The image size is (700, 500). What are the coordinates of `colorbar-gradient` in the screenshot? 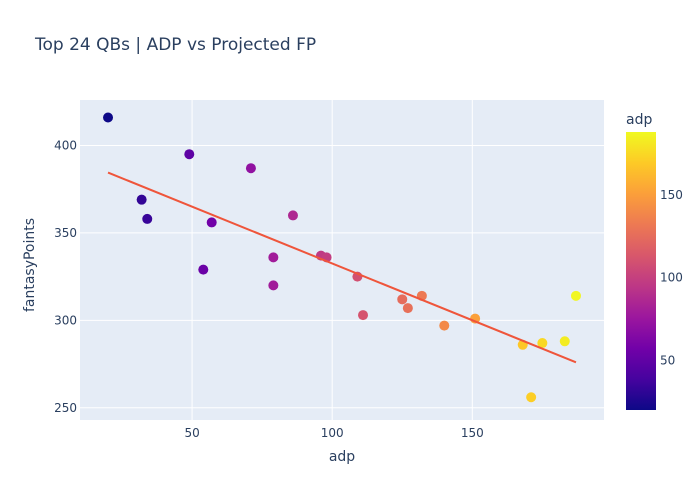 It's located at (641, 271).